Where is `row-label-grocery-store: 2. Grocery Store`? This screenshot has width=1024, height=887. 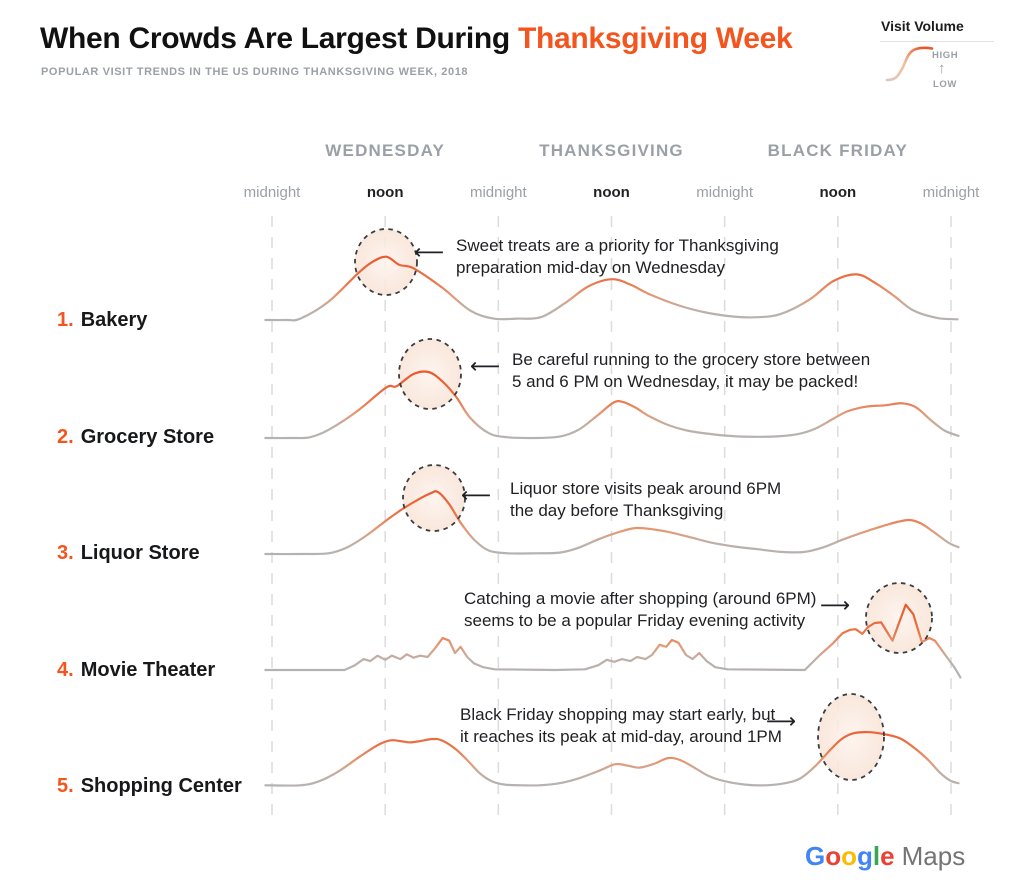
row-label-grocery-store: 2. Grocery Store is located at coordinates (135, 437).